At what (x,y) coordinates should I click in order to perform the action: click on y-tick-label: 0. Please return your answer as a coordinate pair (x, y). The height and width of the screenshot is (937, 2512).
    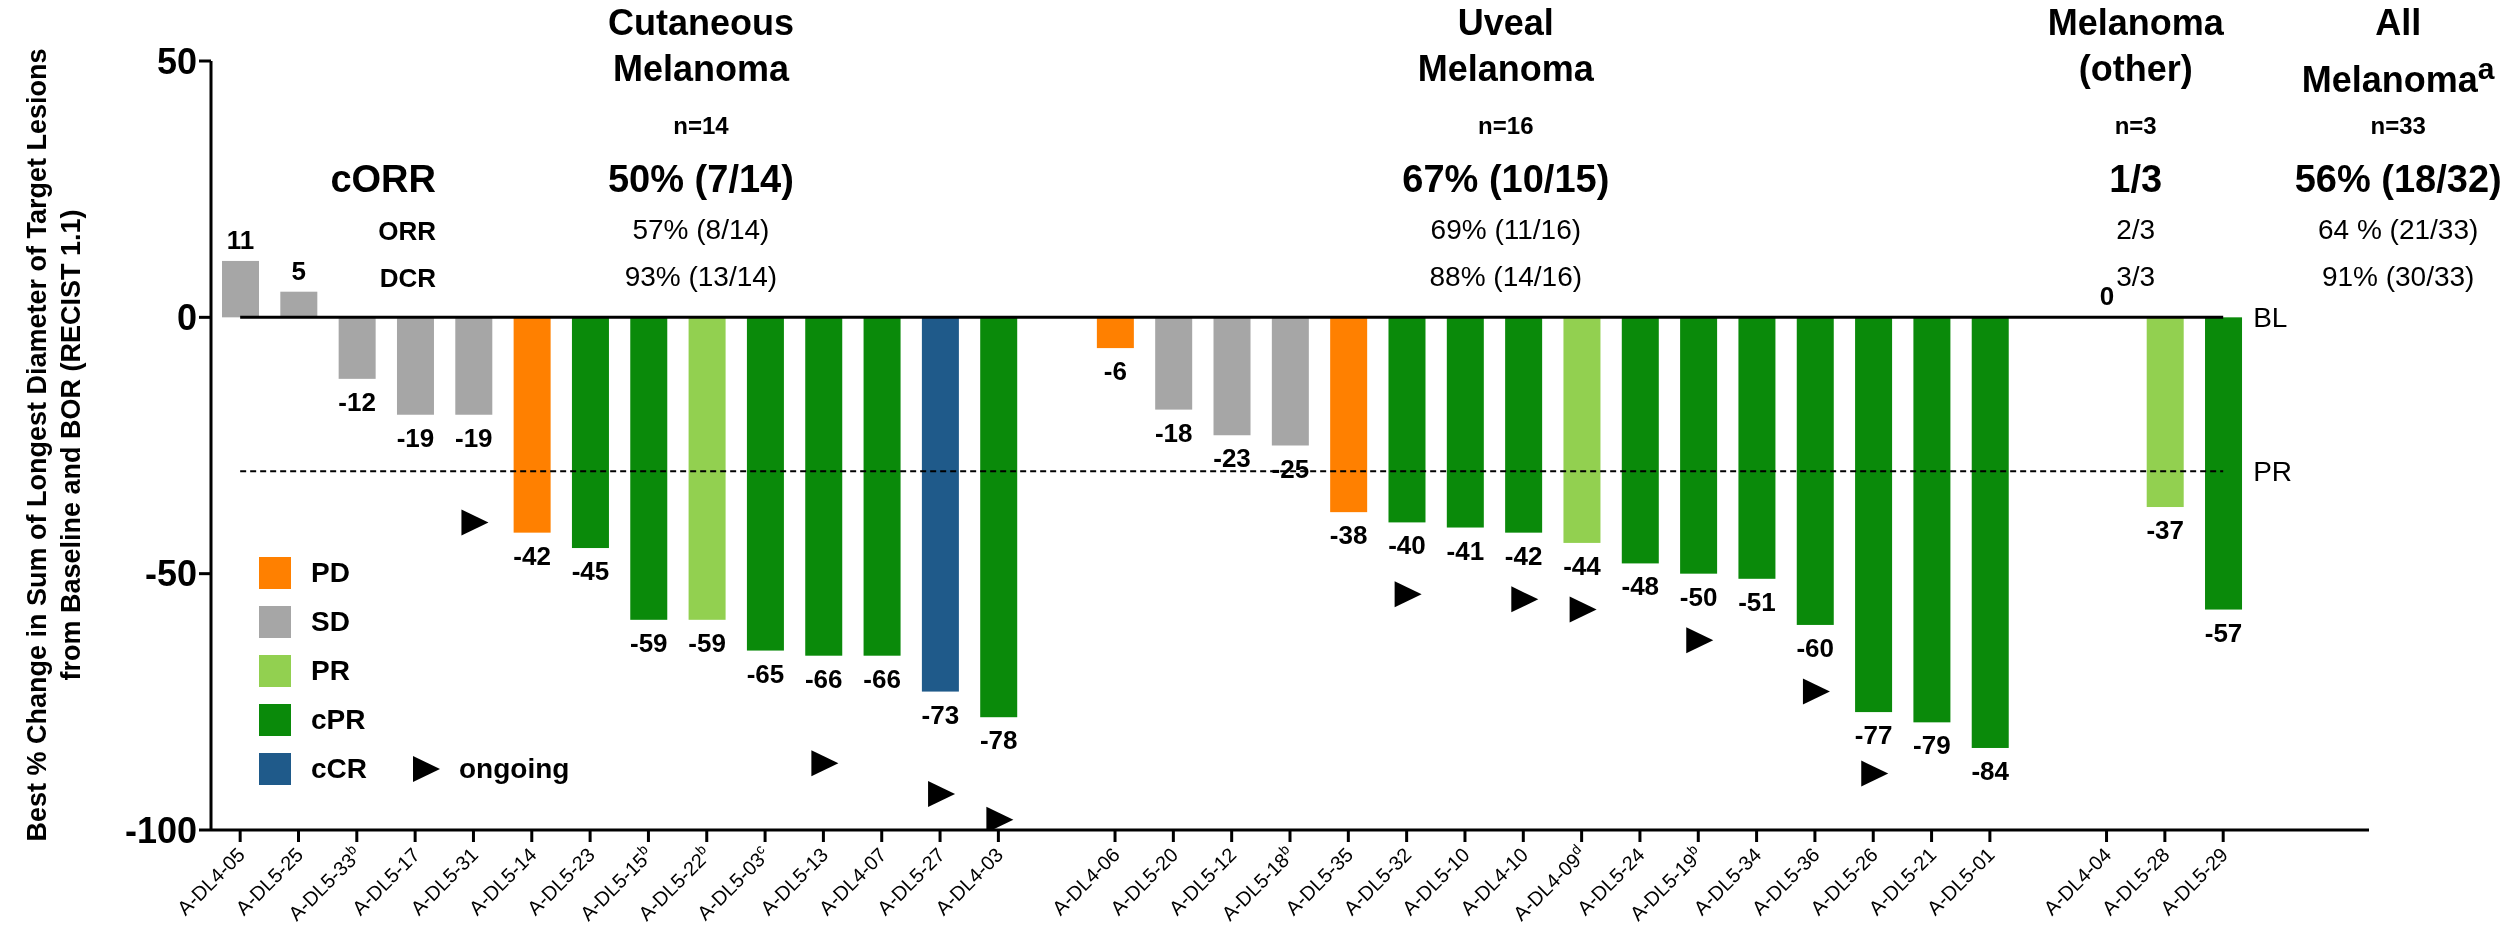
    Looking at the image, I should click on (186, 318).